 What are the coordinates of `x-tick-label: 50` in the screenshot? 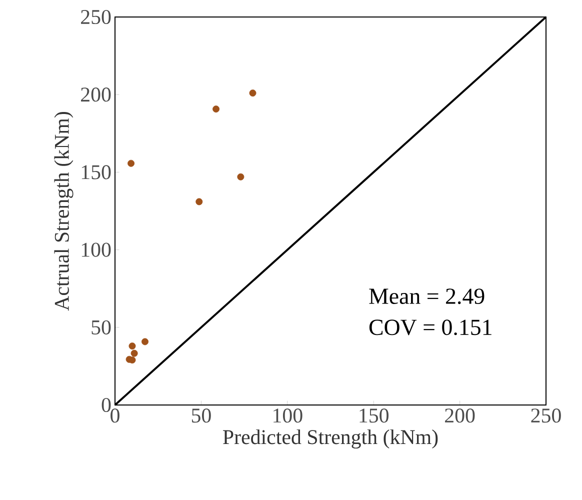 It's located at (201, 415).